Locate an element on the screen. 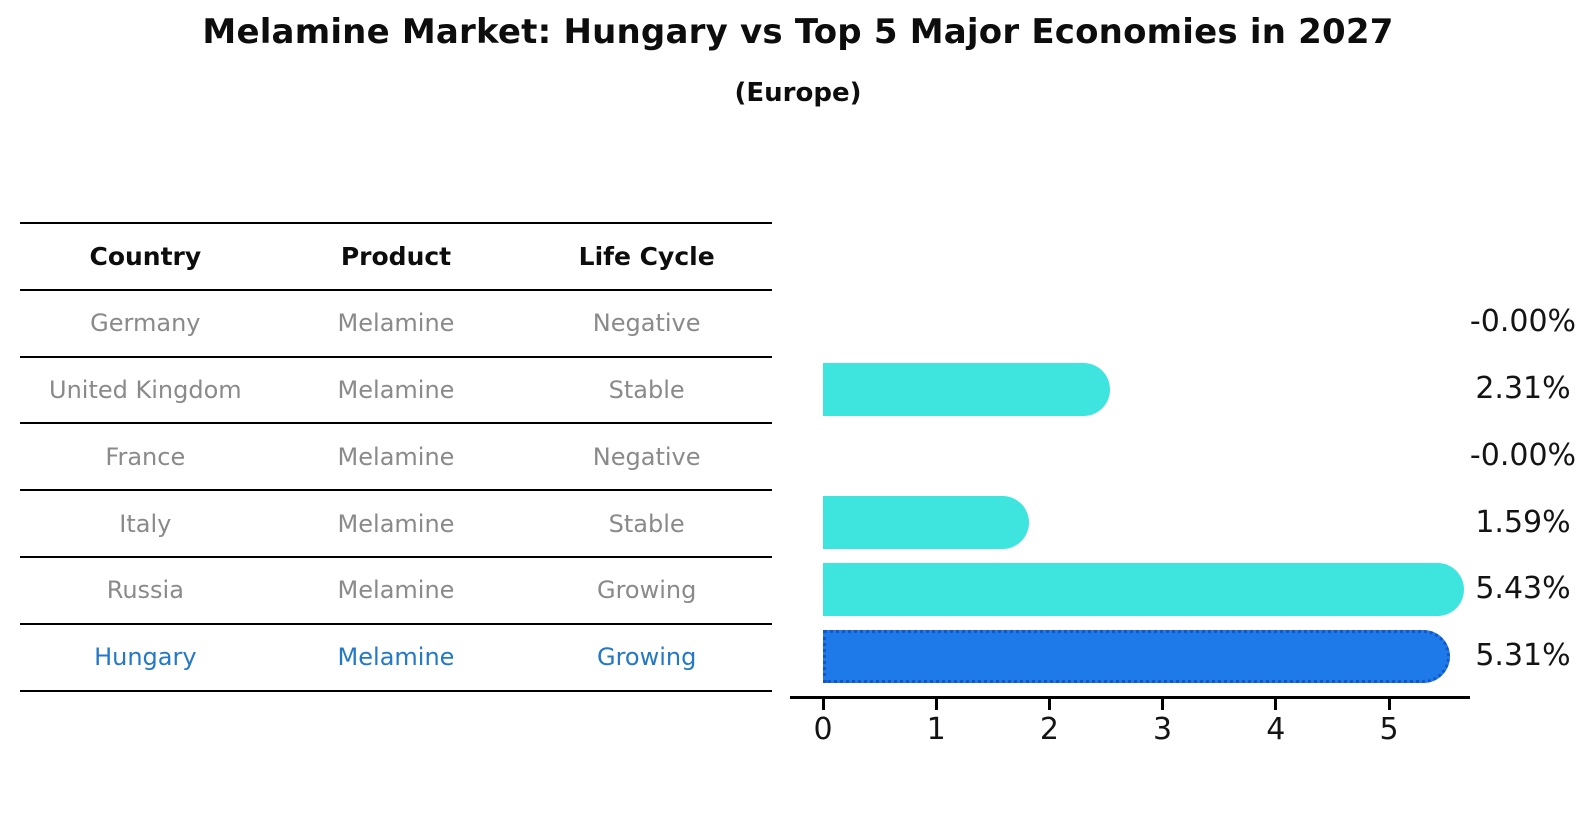  cell-country: Germany is located at coordinates (145, 323).